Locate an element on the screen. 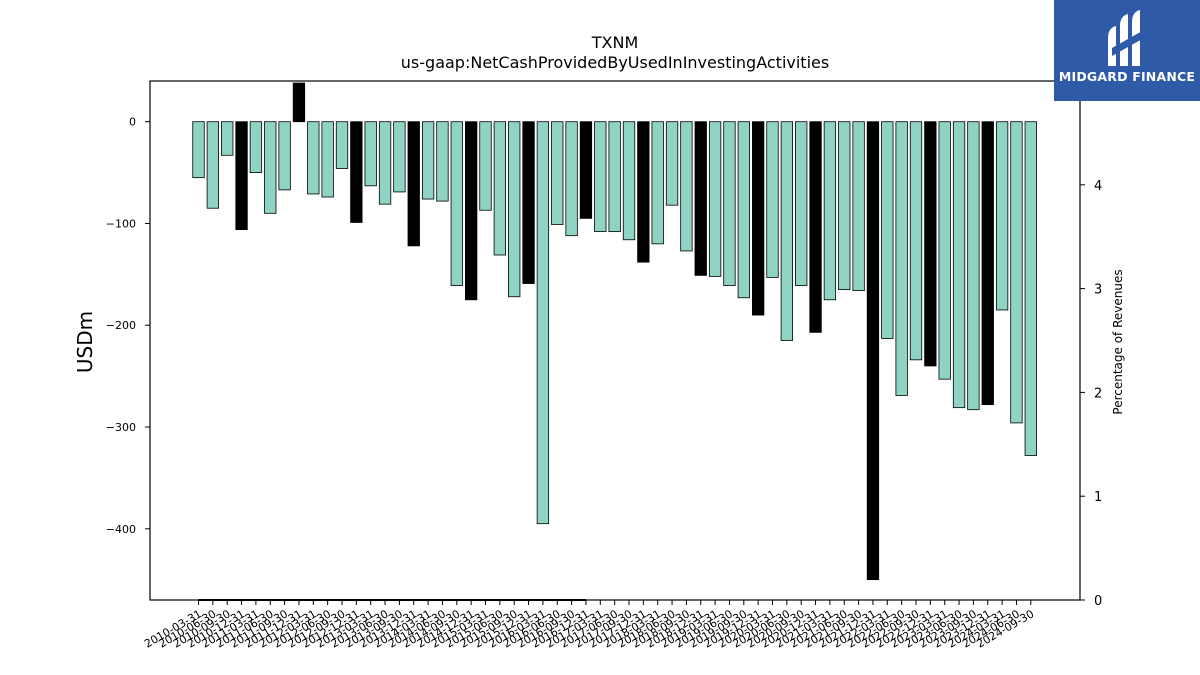 The image size is (1200, 675). y2-tick-label: 4 is located at coordinates (1098, 186).